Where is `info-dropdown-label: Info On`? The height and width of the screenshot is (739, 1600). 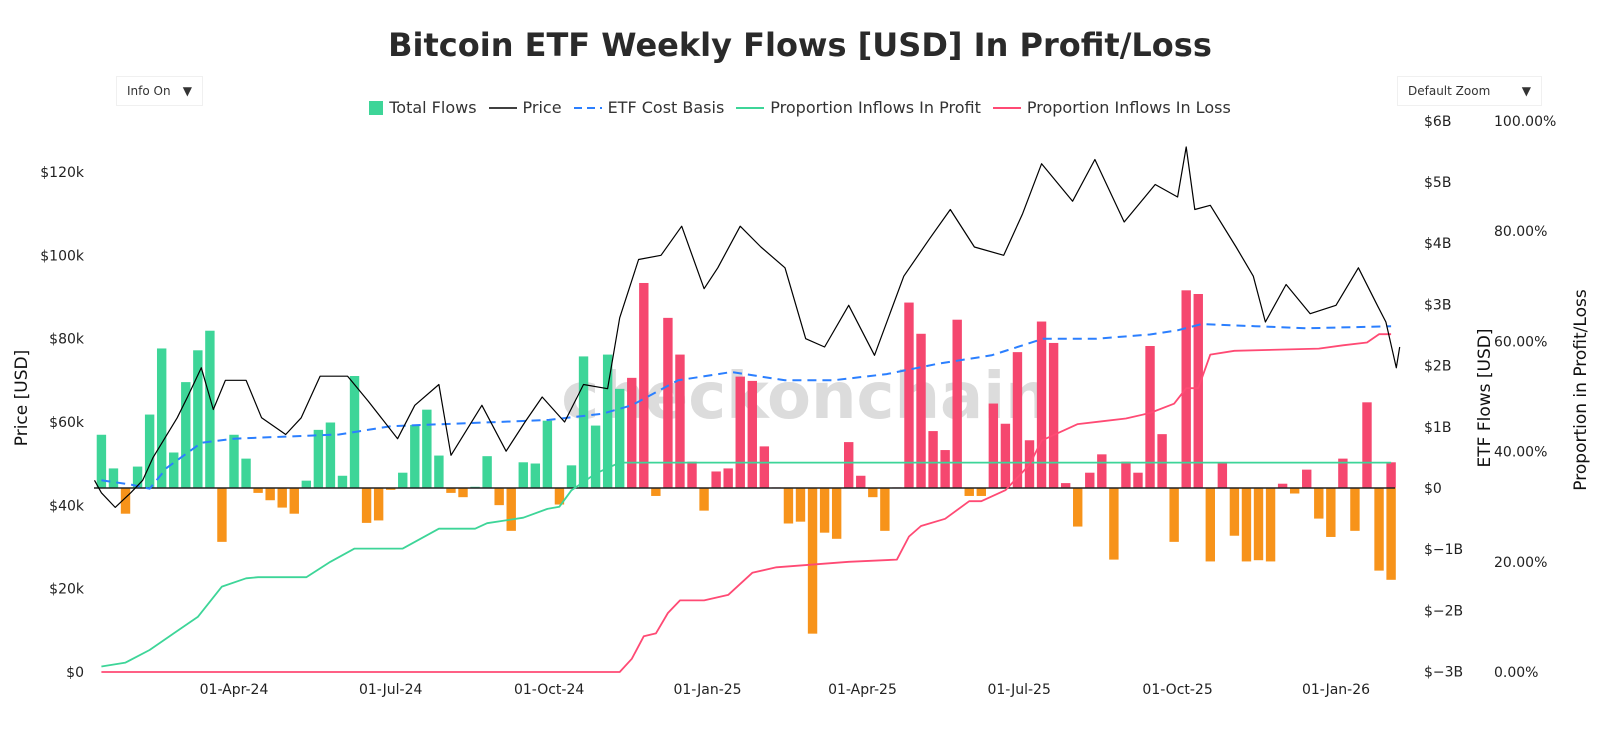
info-dropdown-label: Info On is located at coordinates (149, 91).